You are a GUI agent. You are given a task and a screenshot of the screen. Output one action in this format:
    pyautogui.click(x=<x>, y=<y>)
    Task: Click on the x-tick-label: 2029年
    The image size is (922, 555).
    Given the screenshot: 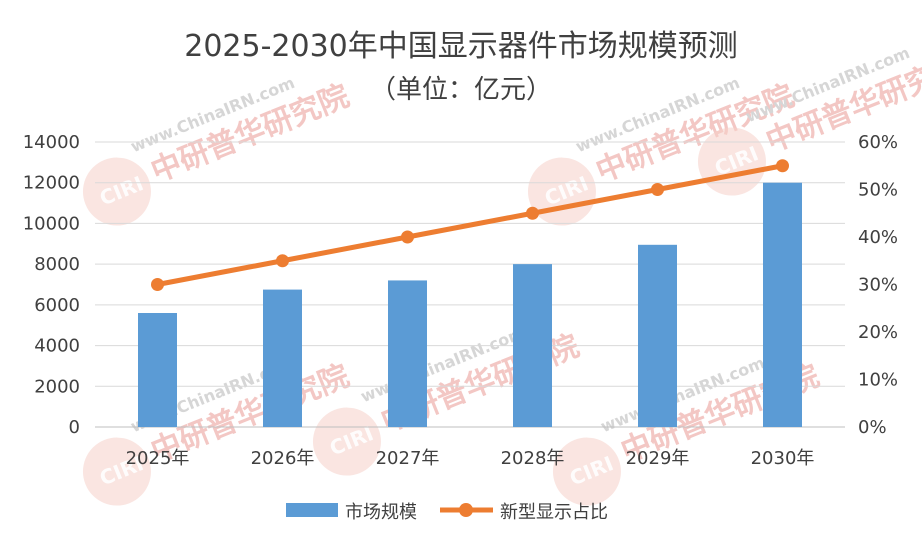 What is the action you would take?
    pyautogui.click(x=658, y=458)
    